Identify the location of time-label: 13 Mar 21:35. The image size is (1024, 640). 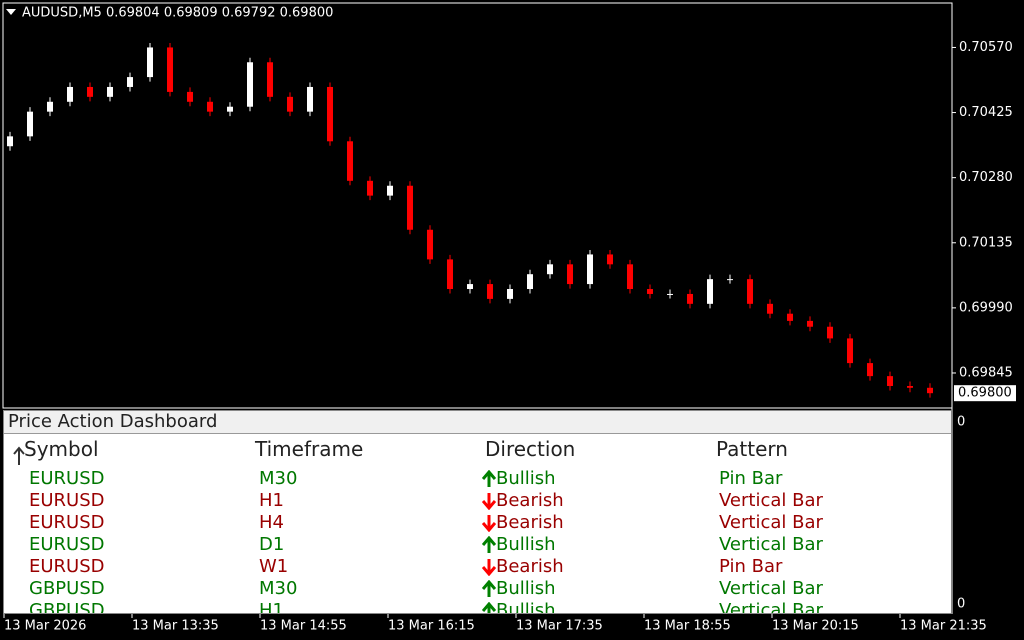
(943, 626).